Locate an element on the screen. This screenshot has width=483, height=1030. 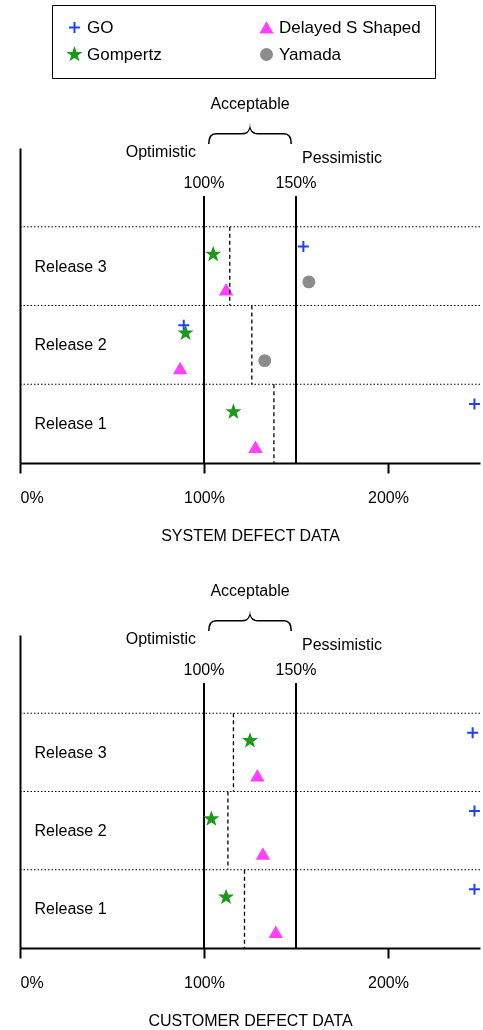
legend-label: GO is located at coordinates (100, 27).